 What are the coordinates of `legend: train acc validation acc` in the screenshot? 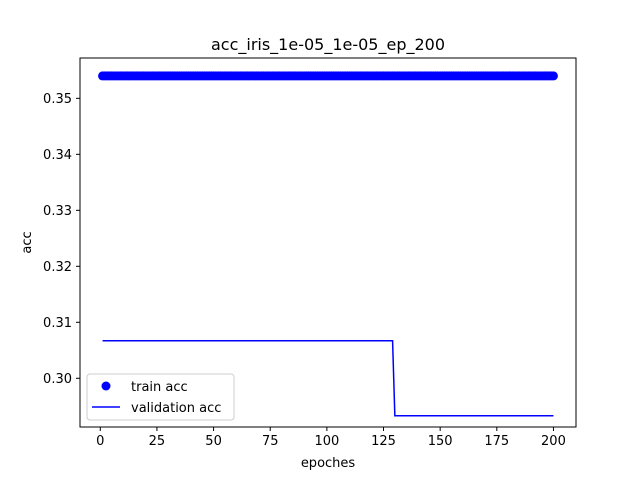 It's located at (160, 397).